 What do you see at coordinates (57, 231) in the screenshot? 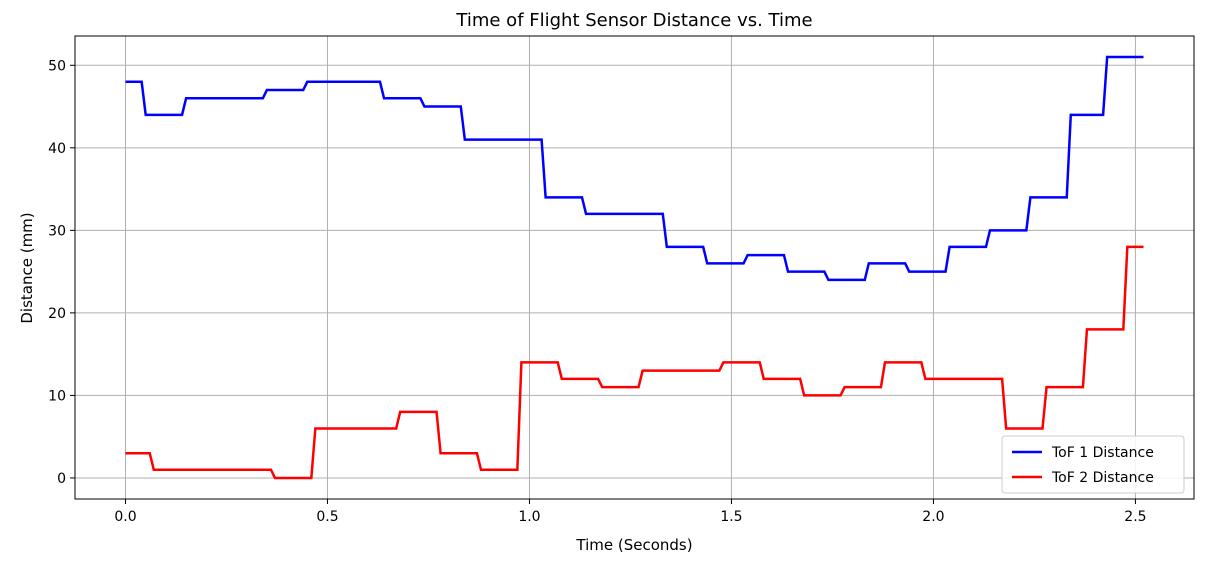
I see `y-tick-label: 30` at bounding box center [57, 231].